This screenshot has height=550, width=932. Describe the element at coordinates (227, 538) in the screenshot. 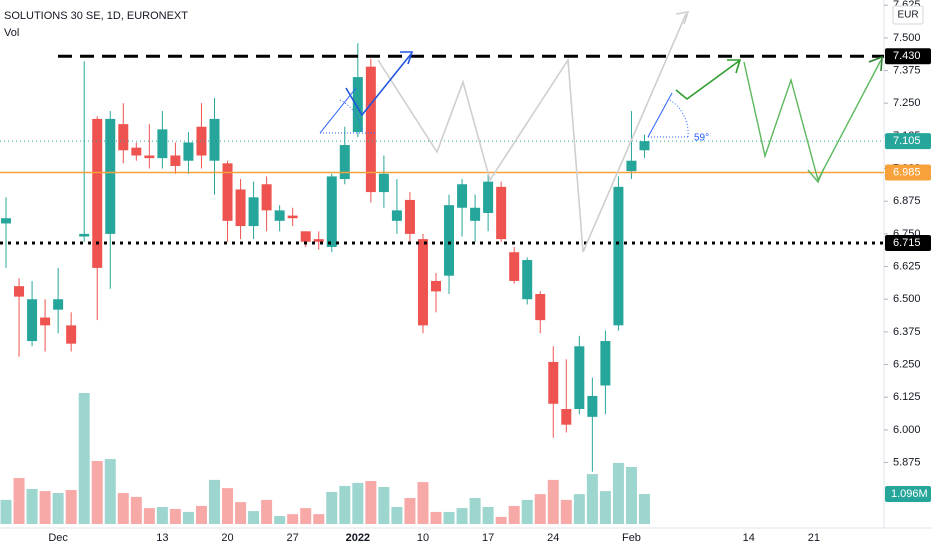

I see `x-tick-label: 20` at that location.